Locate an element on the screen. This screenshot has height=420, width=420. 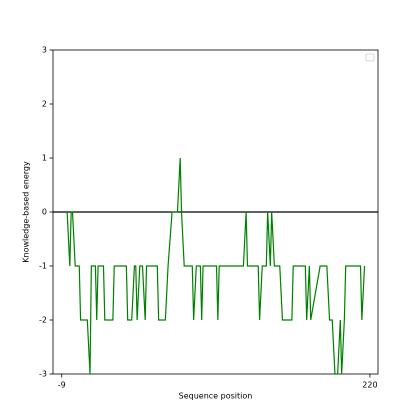
x-axis-label: Sequence position is located at coordinates (216, 396).